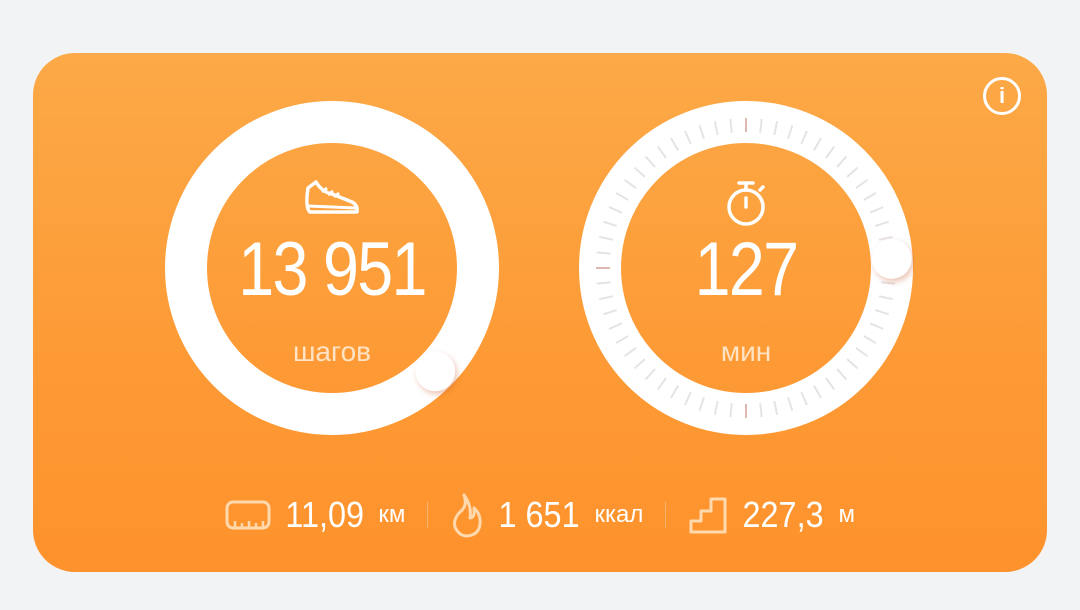  I want to click on stairs-icon, so click(708, 515).